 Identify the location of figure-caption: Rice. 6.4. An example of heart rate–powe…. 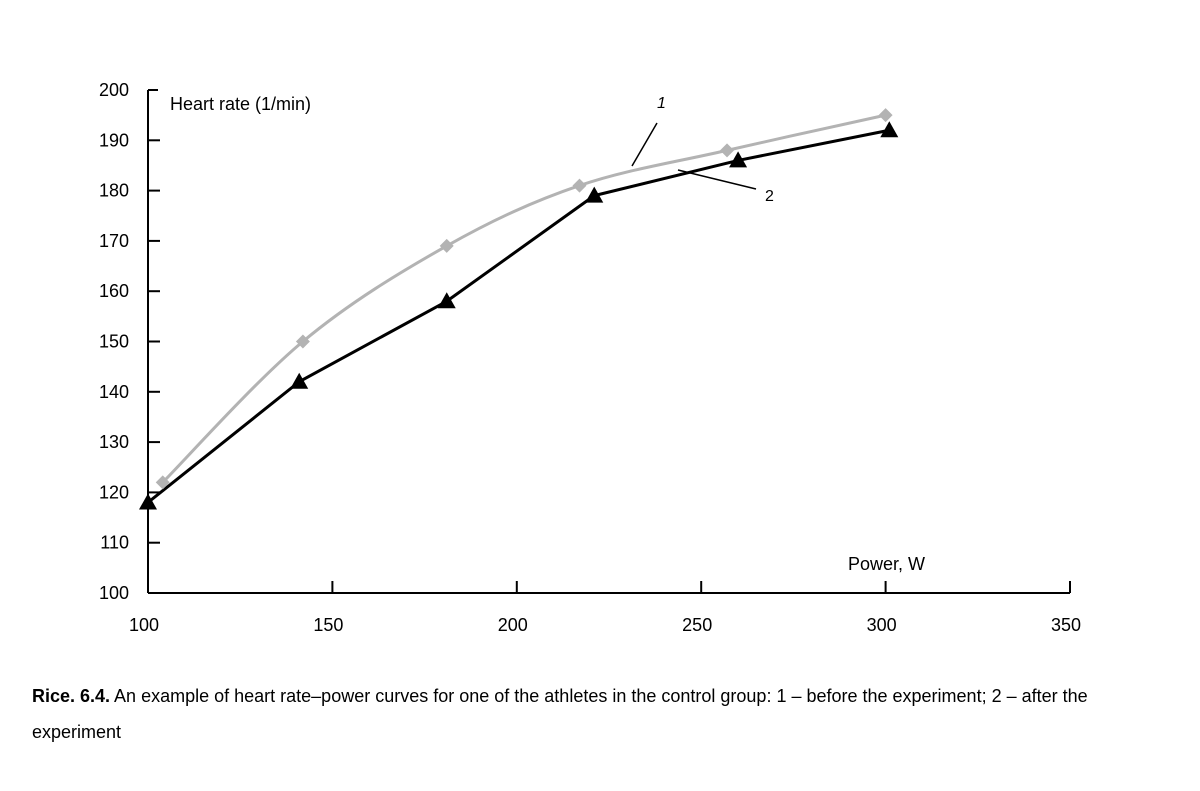
(602, 714).